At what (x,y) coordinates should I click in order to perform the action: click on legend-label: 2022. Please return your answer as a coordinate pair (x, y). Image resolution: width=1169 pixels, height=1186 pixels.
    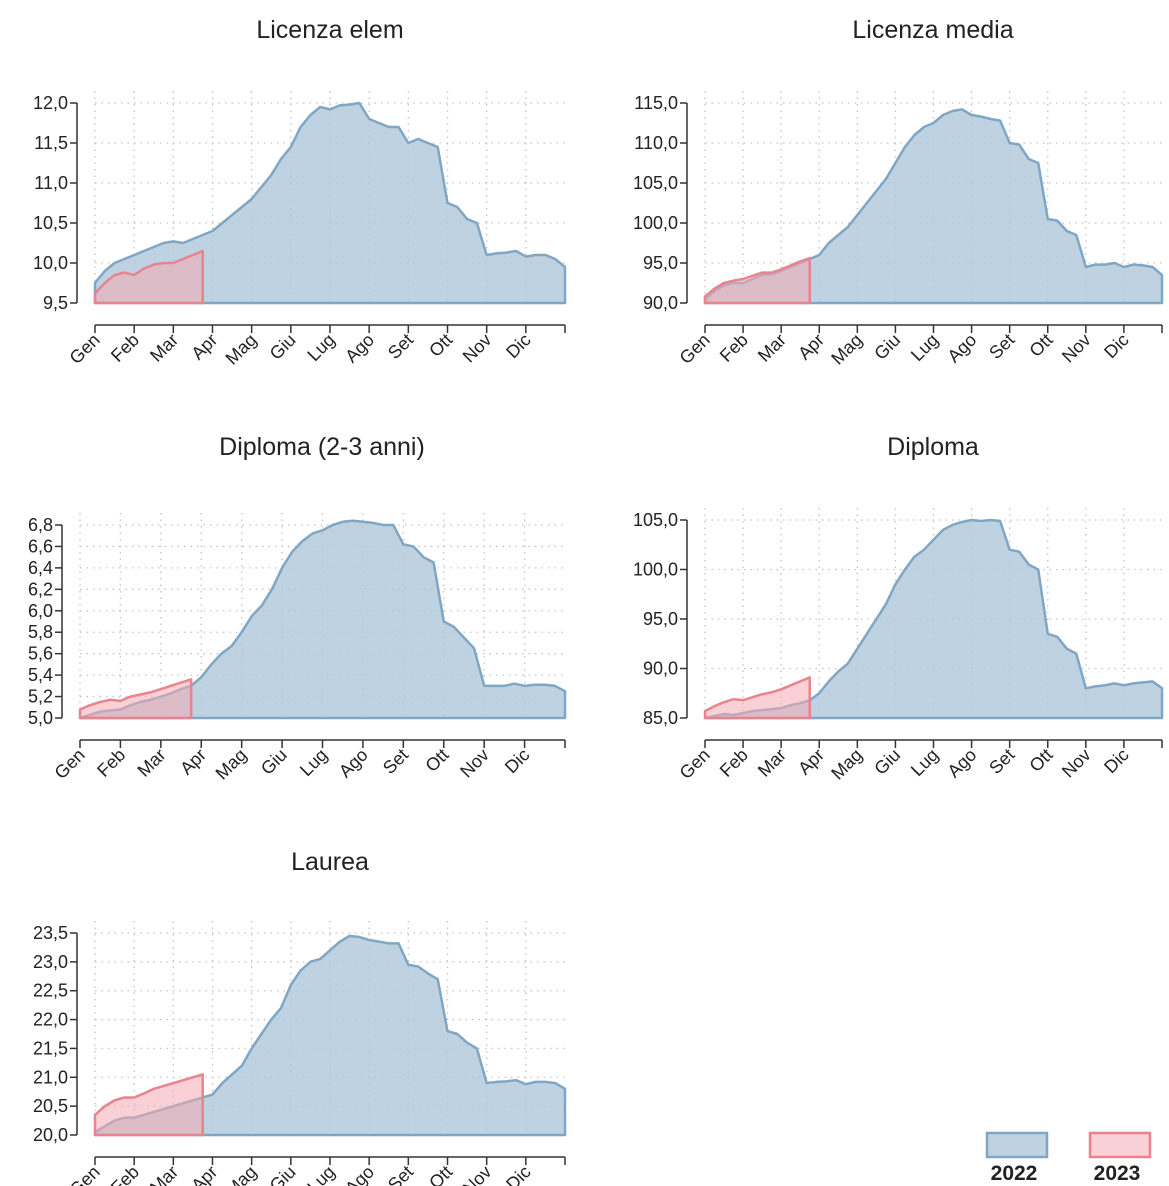
    Looking at the image, I should click on (1014, 1173).